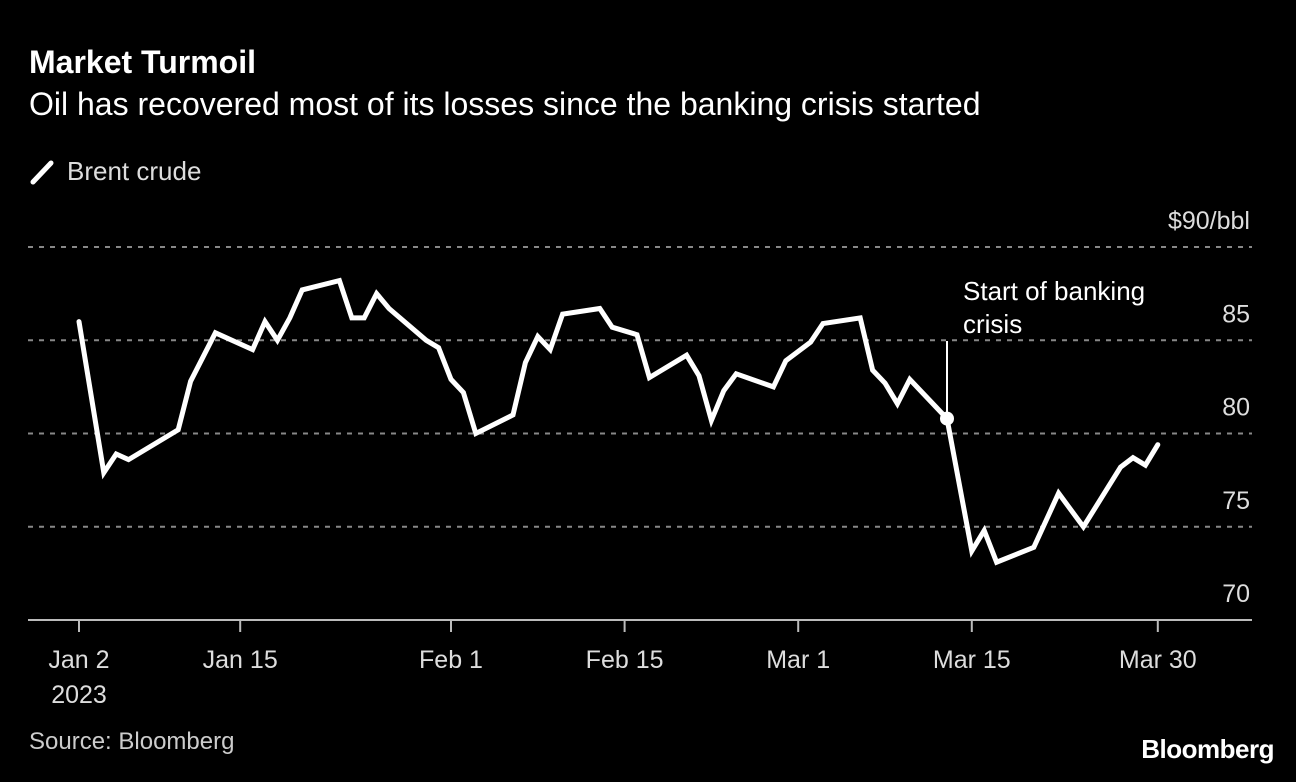 The height and width of the screenshot is (782, 1296). I want to click on x-tick-sublabel: 2023, so click(79, 695).